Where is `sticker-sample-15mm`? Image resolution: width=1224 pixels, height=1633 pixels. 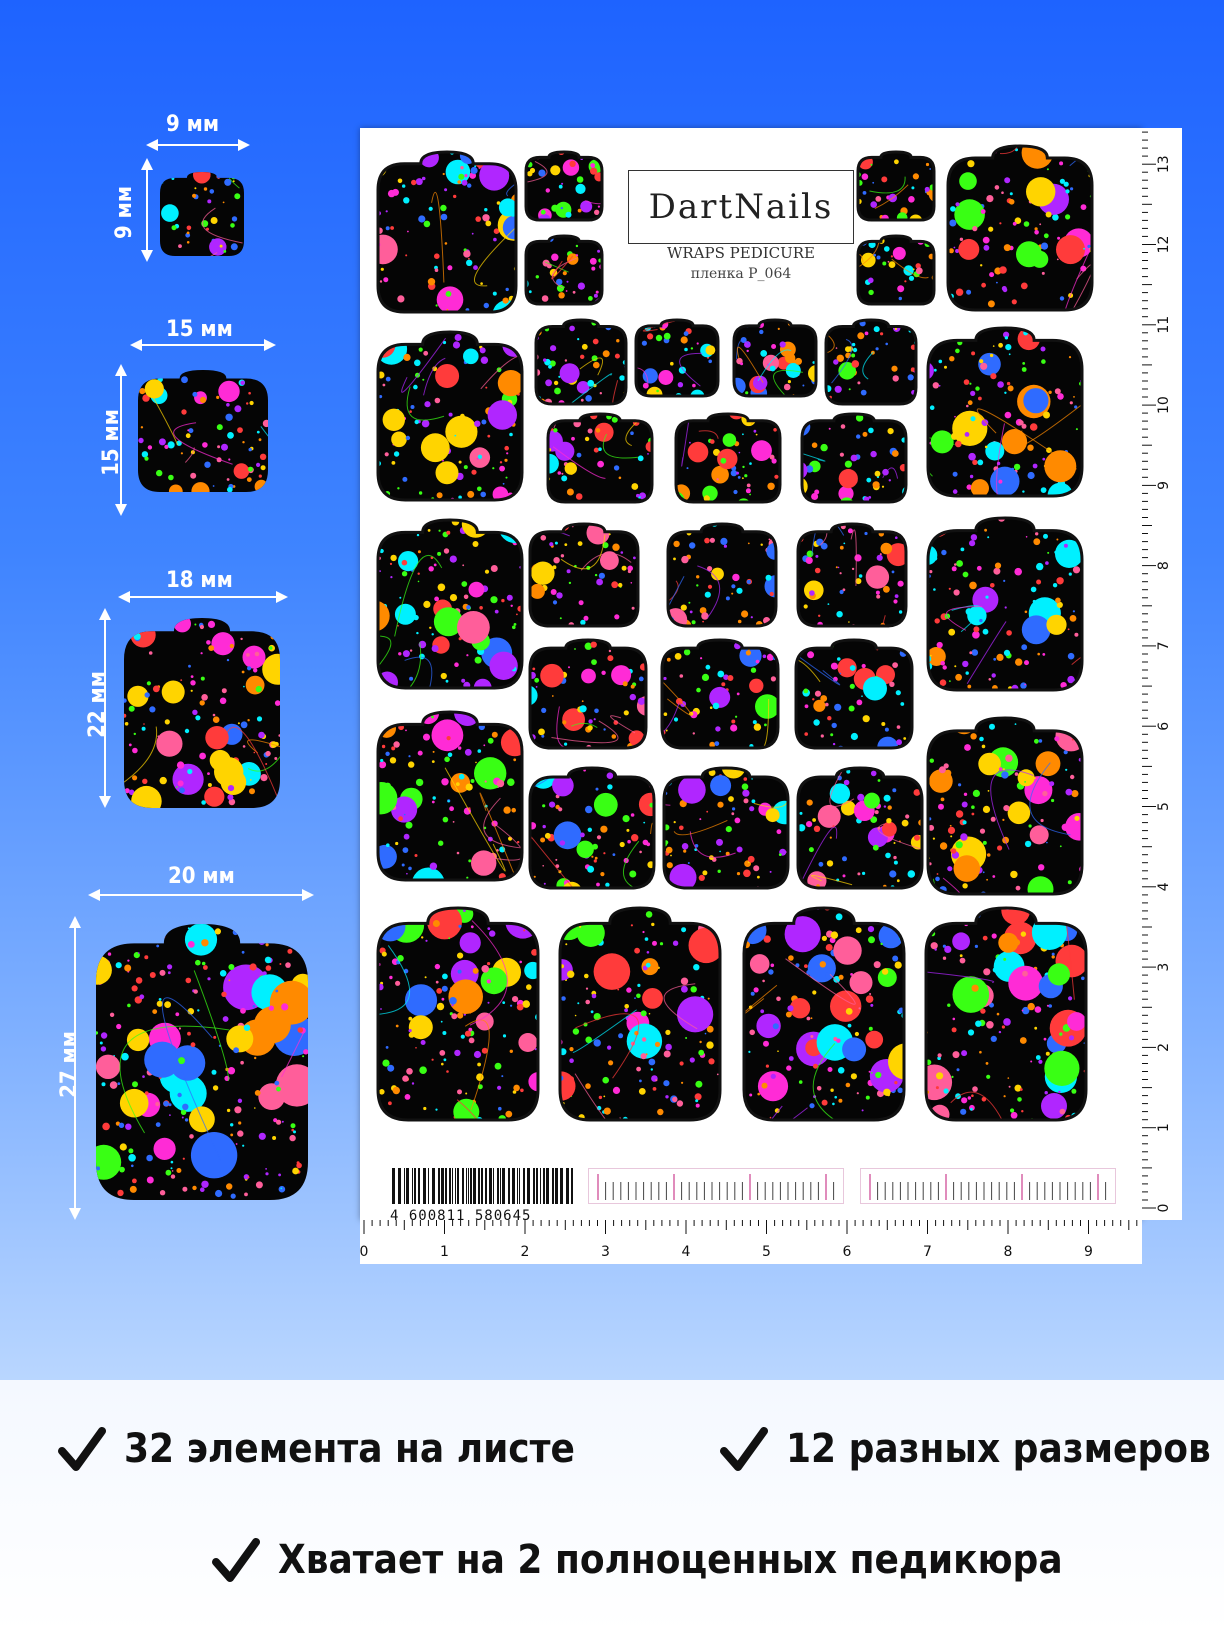 sticker-sample-15mm is located at coordinates (203, 431).